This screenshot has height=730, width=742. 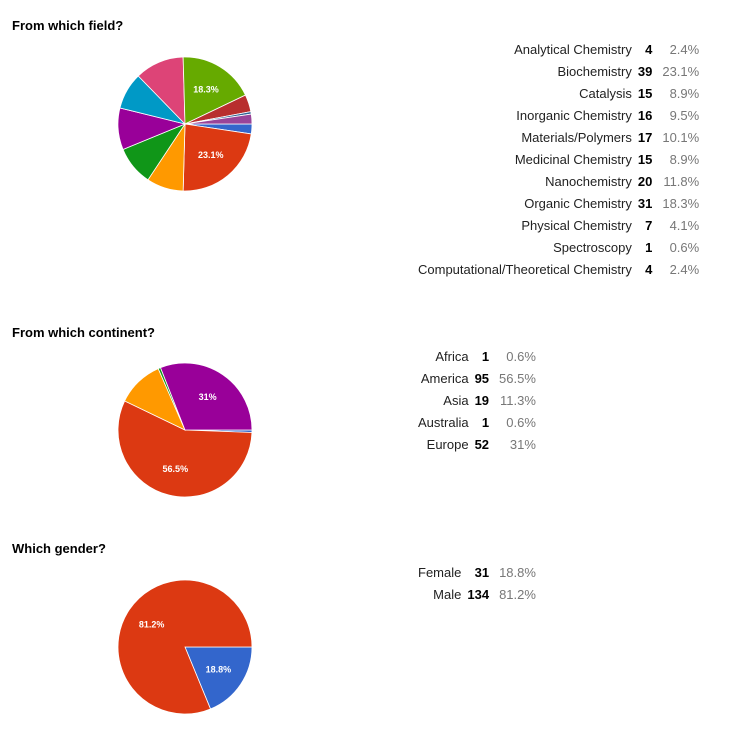 I want to click on summary-row-materials-polymers: Materials/Polymers 17 10.1%, so click(x=558, y=138).